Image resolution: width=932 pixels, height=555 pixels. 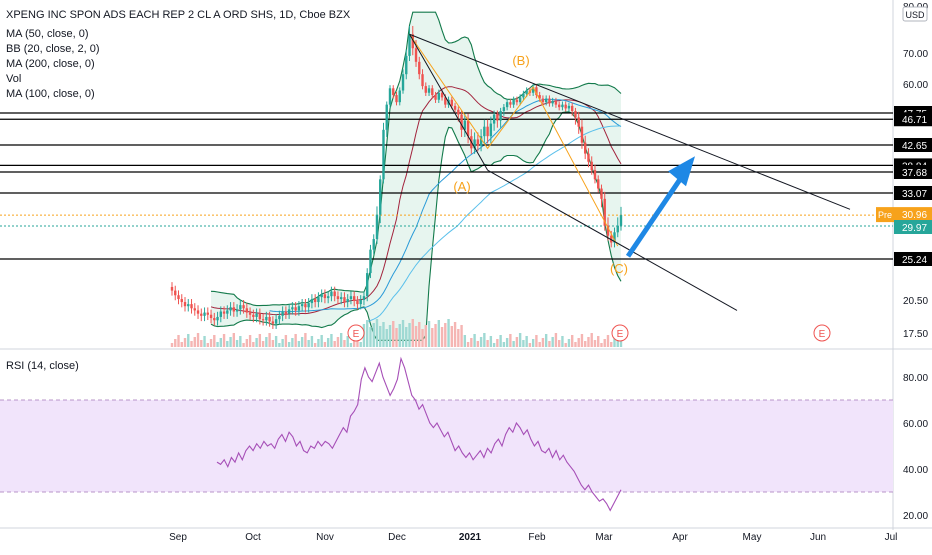 I want to click on premarket-tag: Pre, so click(x=885, y=215).